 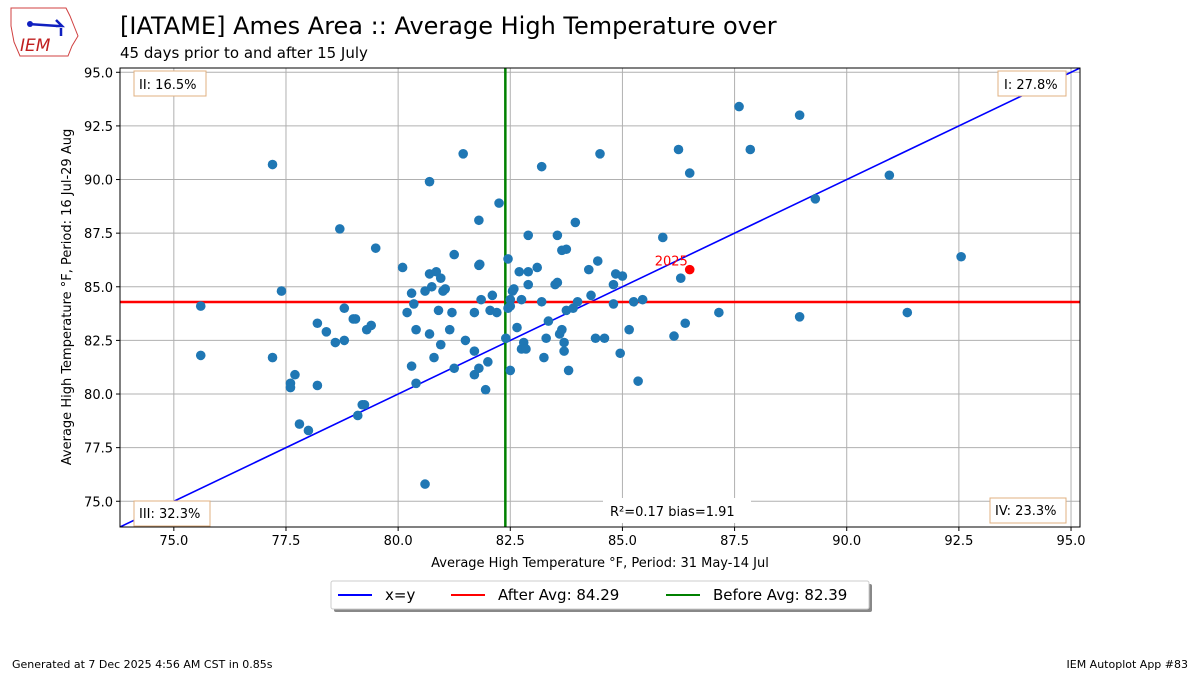 What do you see at coordinates (173, 541) in the screenshot?
I see `x-tick-label: 75.0` at bounding box center [173, 541].